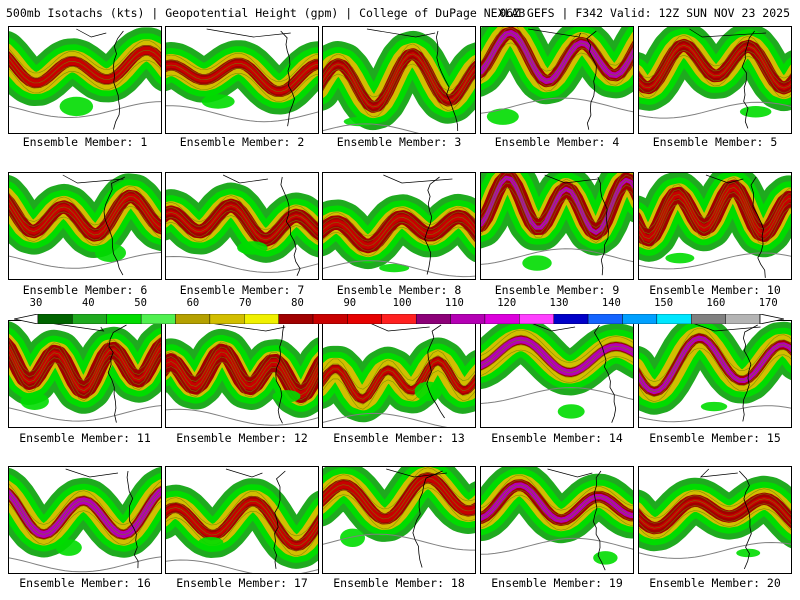 Image resolution: width=800 pixels, height=600 pixels. Describe the element at coordinates (454, 303) in the screenshot. I see `colorbar-tick-label: 110` at that location.